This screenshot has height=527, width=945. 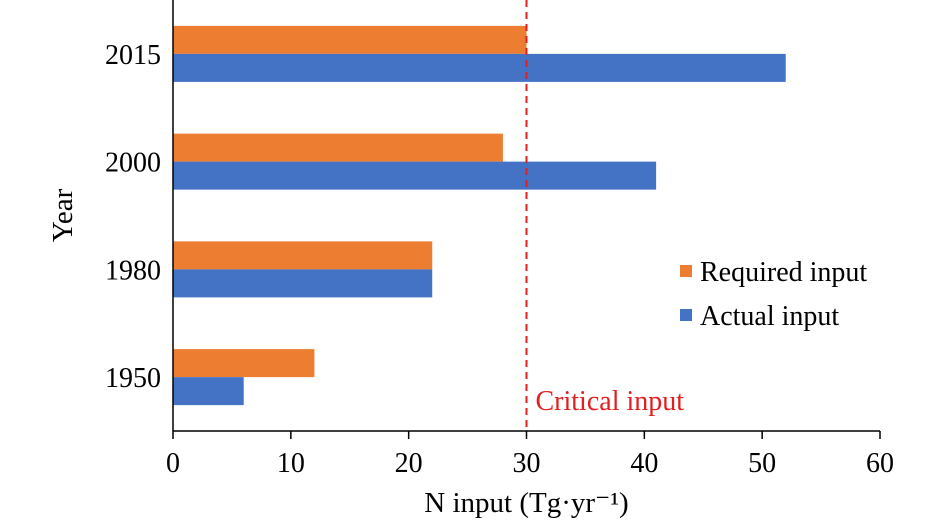 What do you see at coordinates (208, 391) in the screenshot?
I see `bar-actual-input-1950` at bounding box center [208, 391].